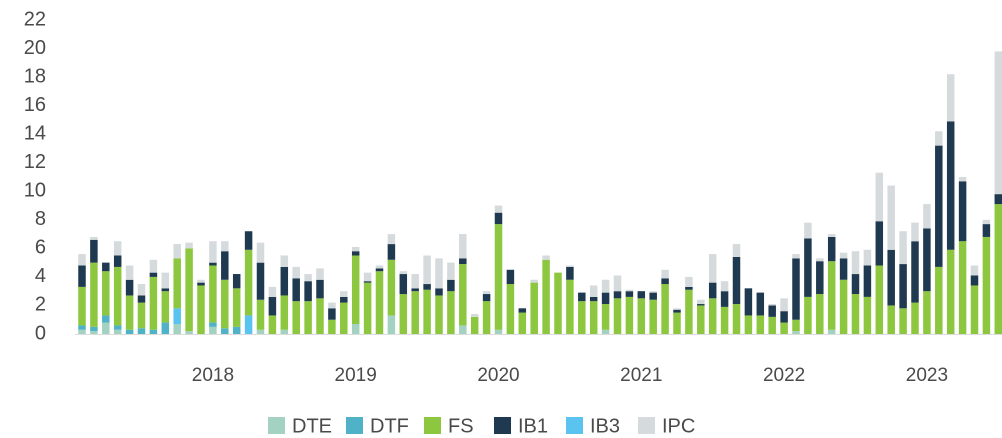 This screenshot has height=438, width=1002. What do you see at coordinates (927, 375) in the screenshot?
I see `x-tick-label: 2023` at bounding box center [927, 375].